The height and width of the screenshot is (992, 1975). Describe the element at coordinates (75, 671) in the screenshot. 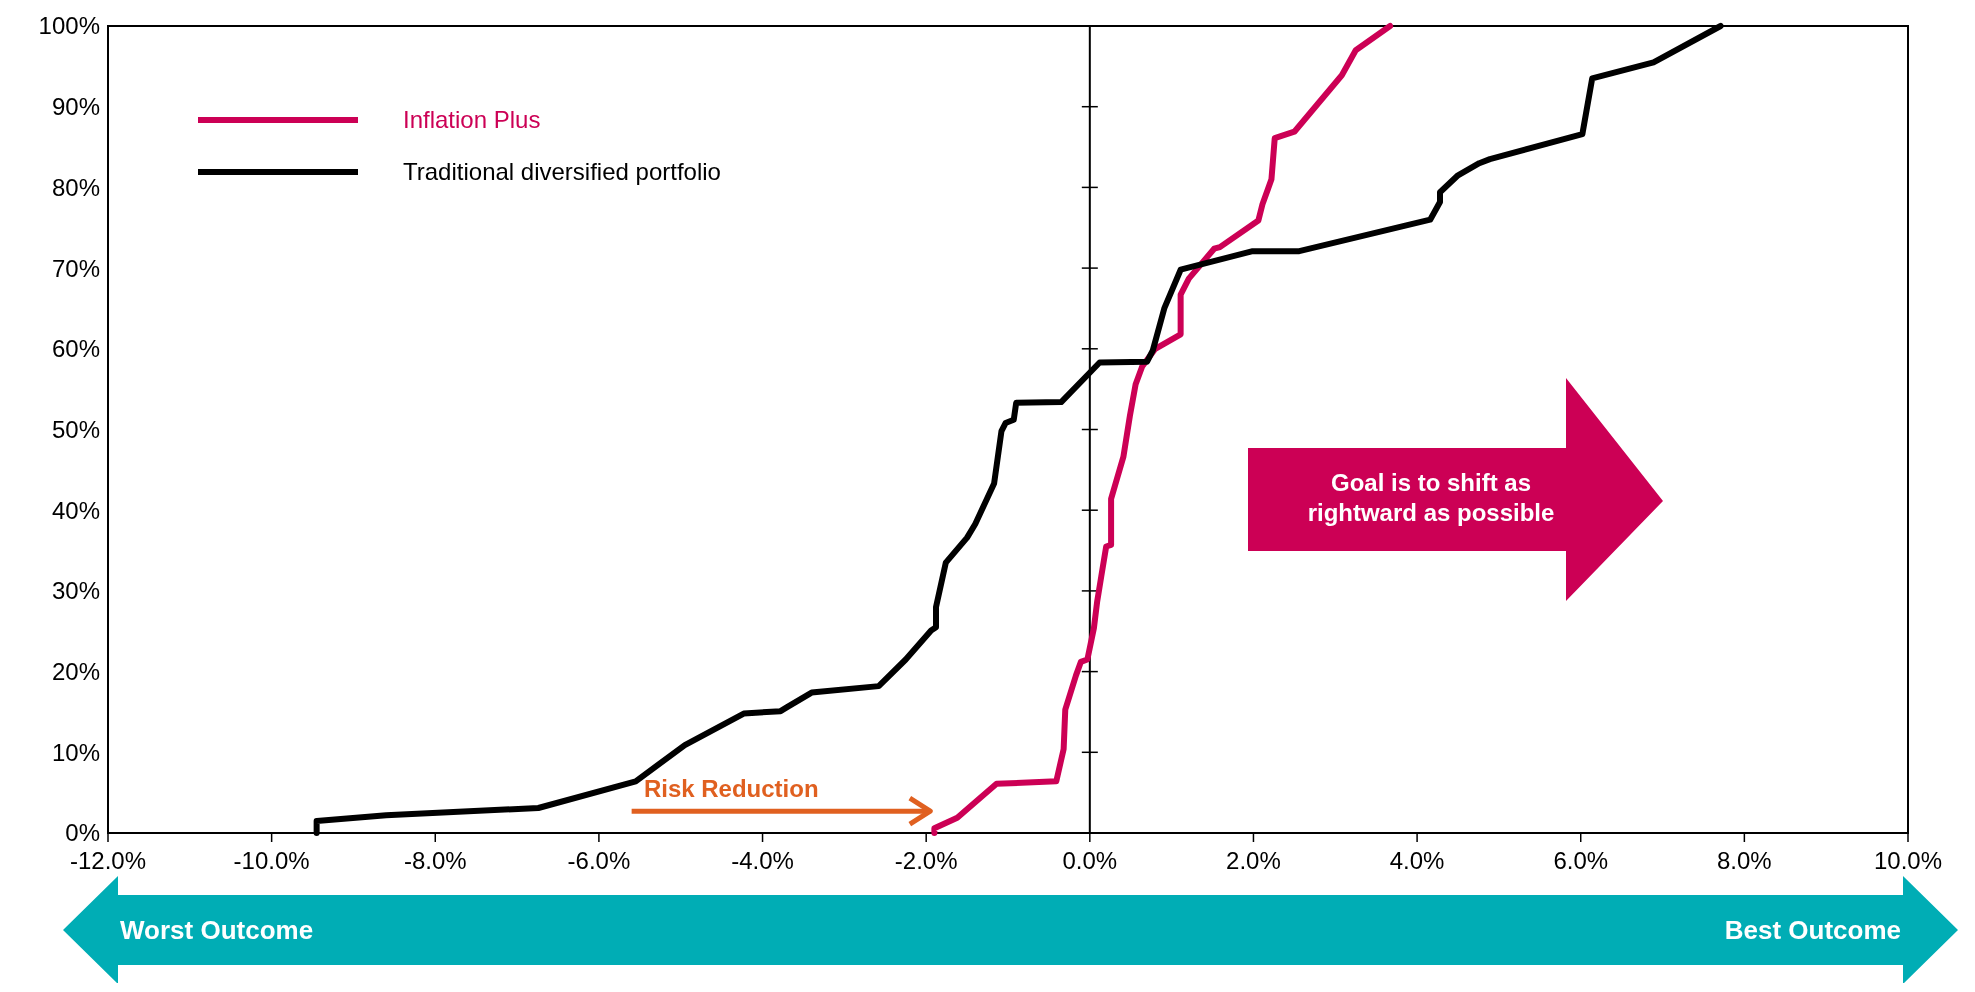

I see `y-tick-label: 20%` at that location.